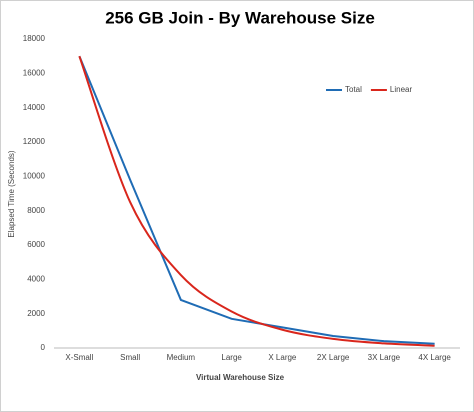  What do you see at coordinates (34, 107) in the screenshot?
I see `y-tick-label: 14000` at bounding box center [34, 107].